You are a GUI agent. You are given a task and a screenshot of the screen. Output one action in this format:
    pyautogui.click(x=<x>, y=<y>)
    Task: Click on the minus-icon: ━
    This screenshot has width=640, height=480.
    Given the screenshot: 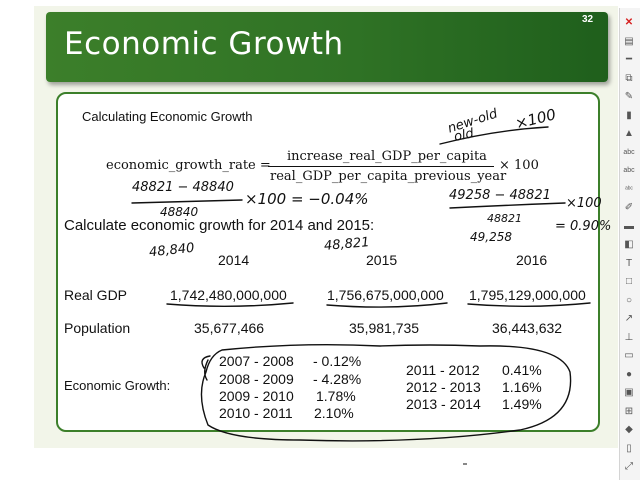 What is the action you would take?
    pyautogui.click(x=629, y=59)
    